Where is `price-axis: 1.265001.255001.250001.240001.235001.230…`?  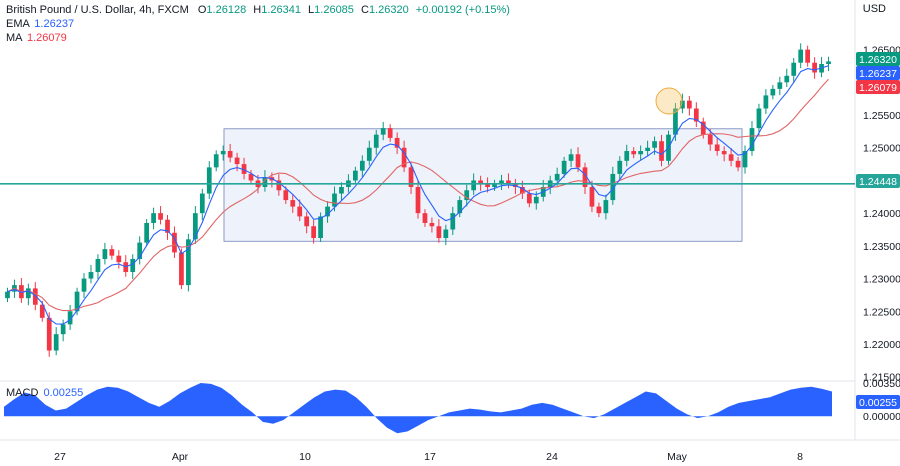 price-axis: 1.265001.255001.250001.240001.235001.230… is located at coordinates (881, 214).